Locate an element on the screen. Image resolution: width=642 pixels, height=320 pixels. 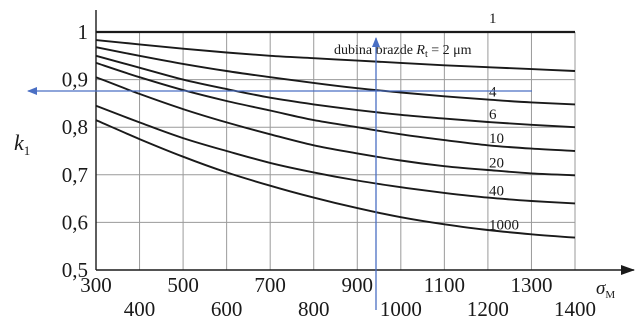
x-tick-label: 900 is located at coordinates (358, 285).